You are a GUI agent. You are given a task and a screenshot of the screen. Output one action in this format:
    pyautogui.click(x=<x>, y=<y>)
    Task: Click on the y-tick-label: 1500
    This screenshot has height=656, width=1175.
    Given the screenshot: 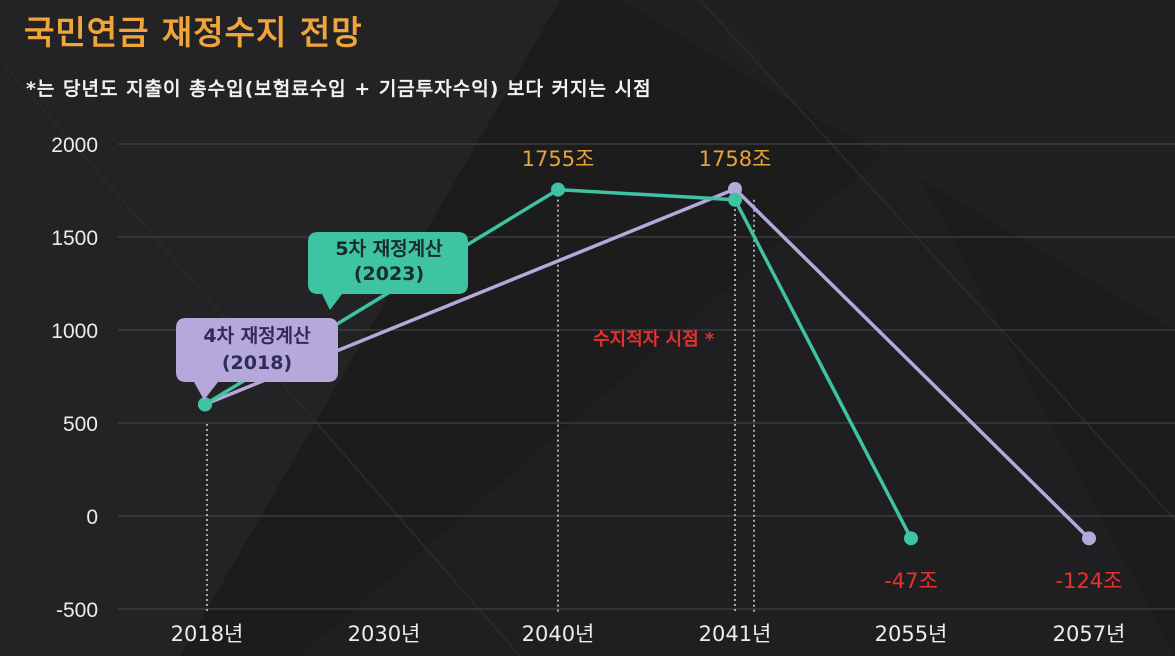 What is the action you would take?
    pyautogui.click(x=74, y=238)
    